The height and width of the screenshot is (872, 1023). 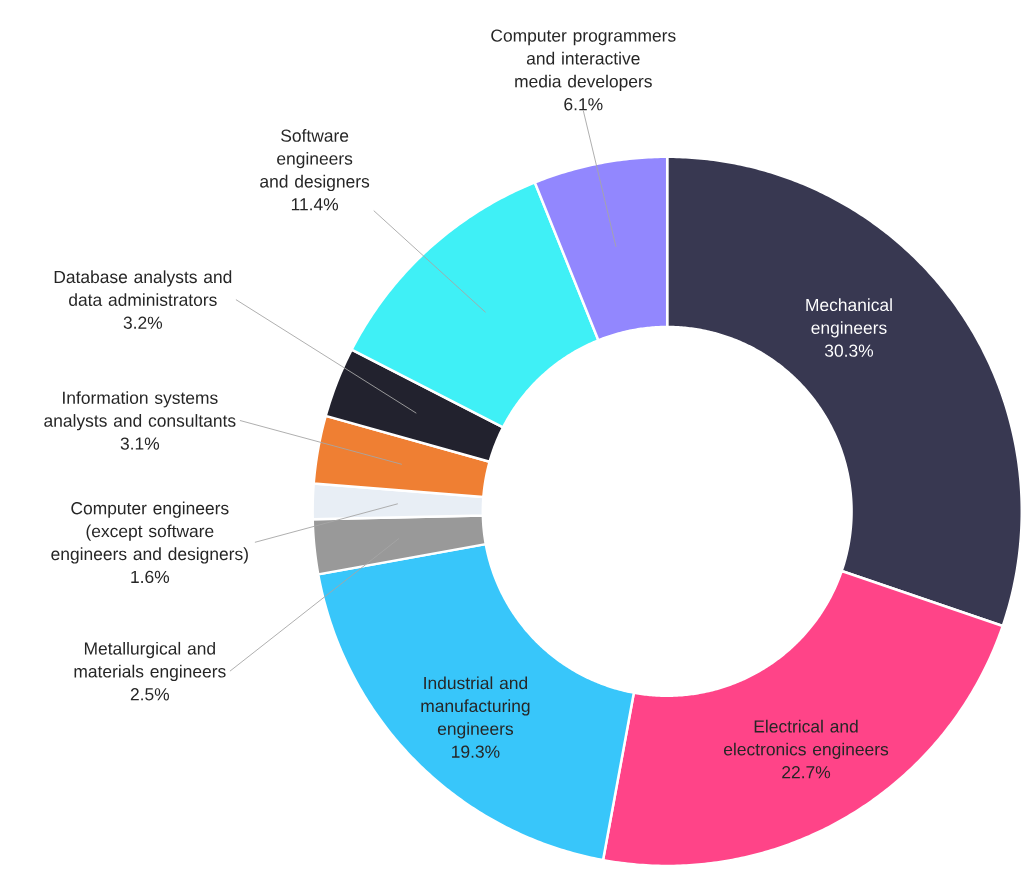 I want to click on slice-label: Mechanical engineers, so click(x=849, y=318).